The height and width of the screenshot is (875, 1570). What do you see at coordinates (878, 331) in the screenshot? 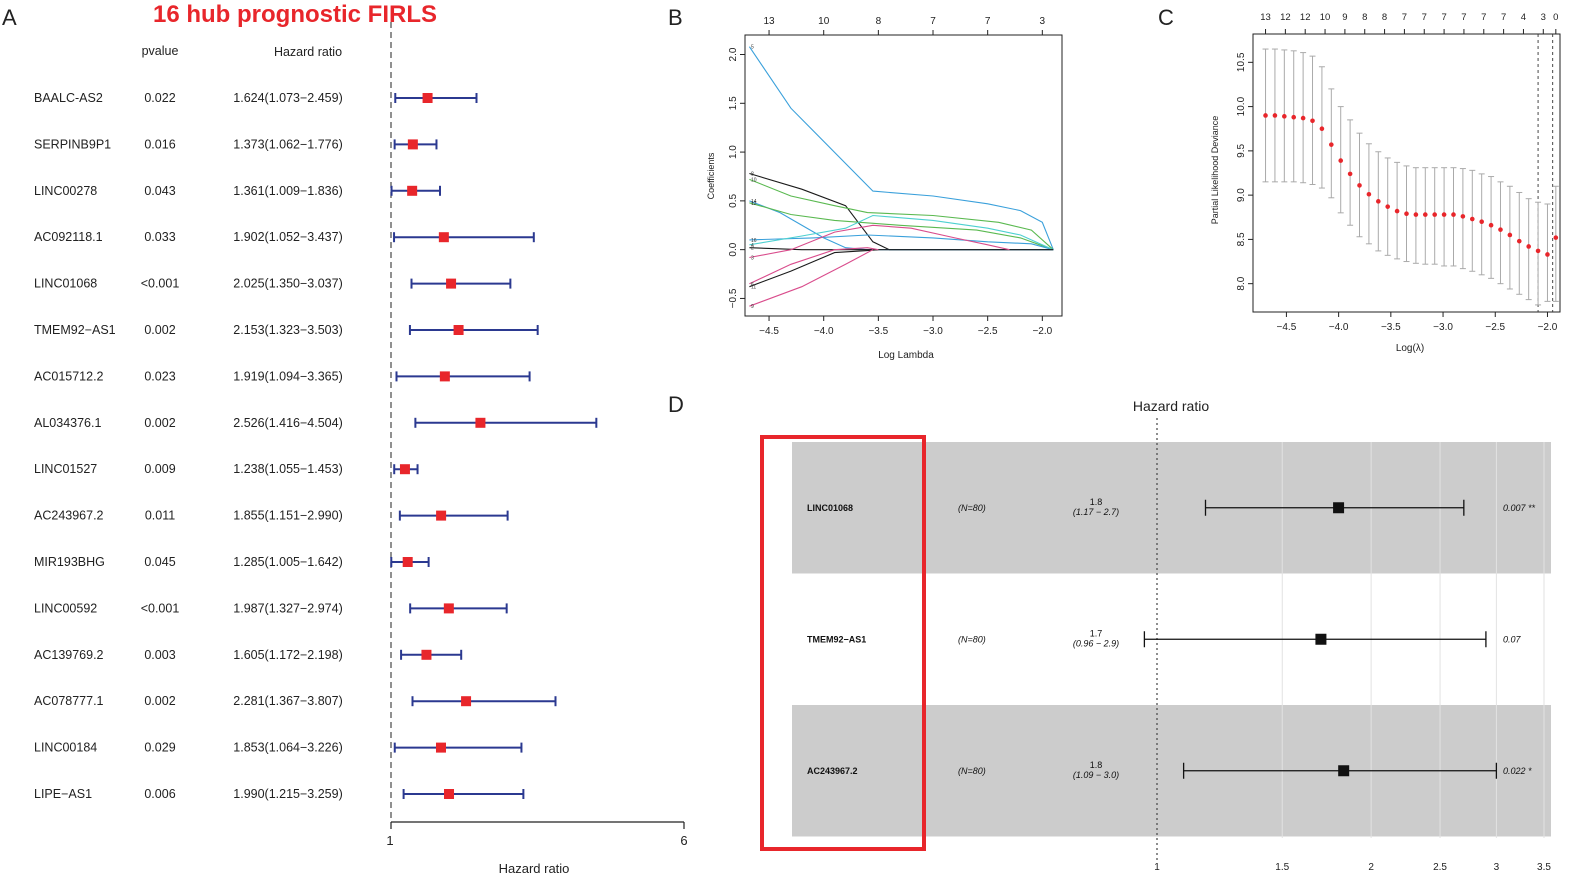
I see `panel-b-xtick-label: −3.5` at bounding box center [878, 331].